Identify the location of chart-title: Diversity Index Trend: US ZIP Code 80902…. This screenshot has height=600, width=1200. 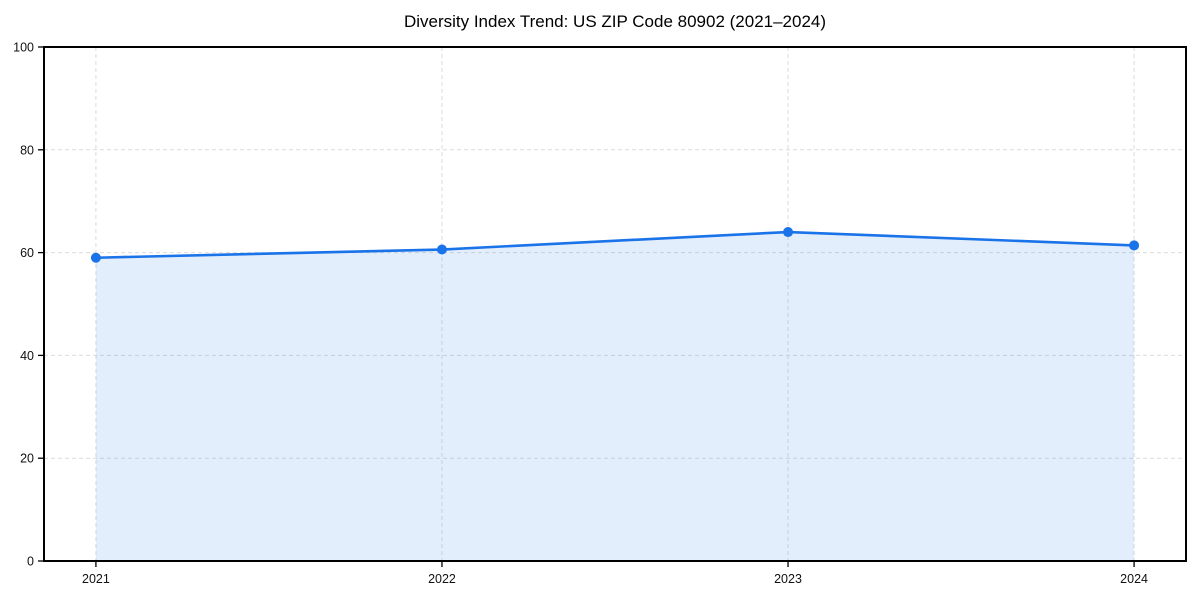
(615, 21).